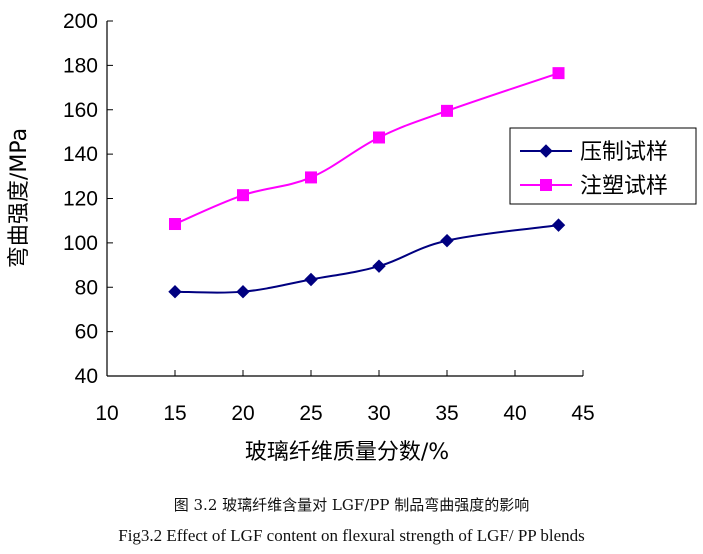  Describe the element at coordinates (80, 199) in the screenshot. I see `y-tick-label: 120` at that location.